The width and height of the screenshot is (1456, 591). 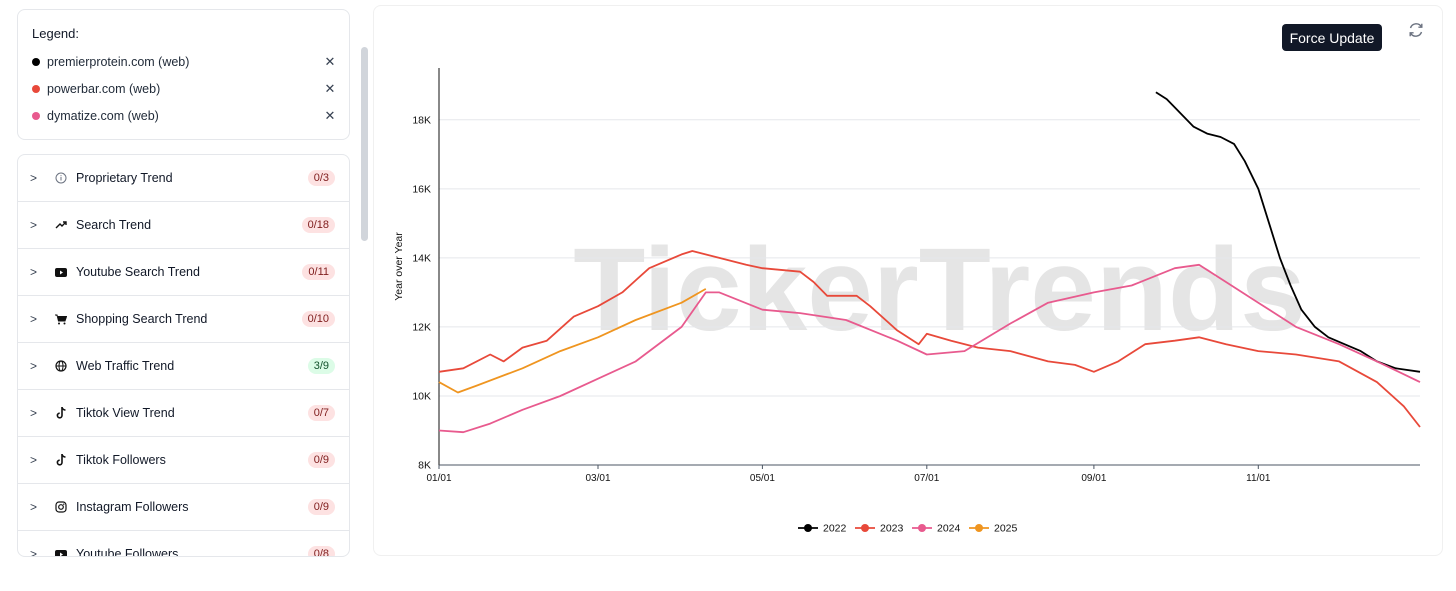 What do you see at coordinates (61, 178) in the screenshot?
I see `info-icon` at bounding box center [61, 178].